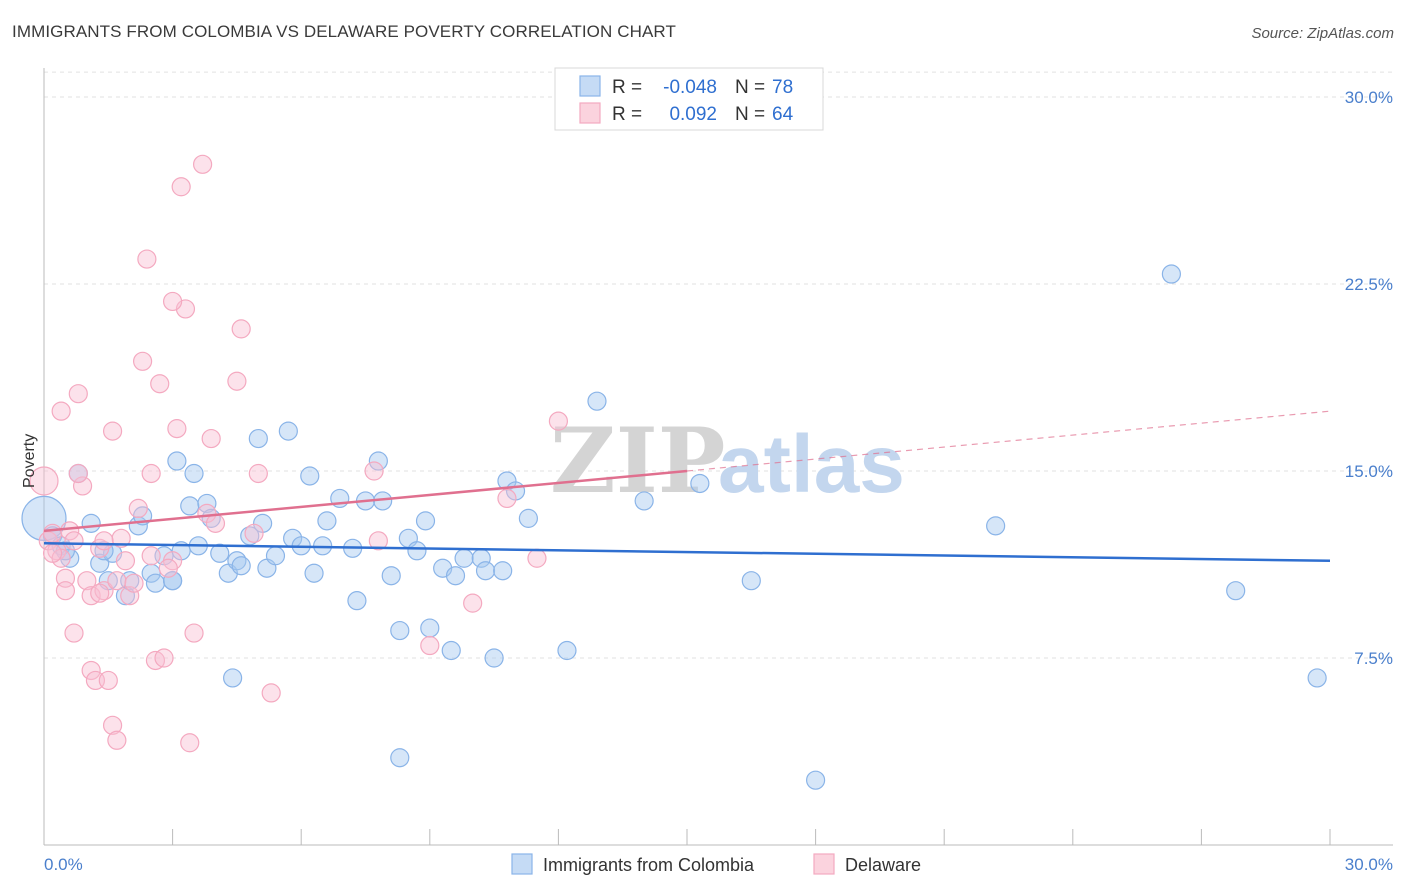  Describe the element at coordinates (590, 86) in the screenshot. I see `legend-swatch-colombia` at that location.